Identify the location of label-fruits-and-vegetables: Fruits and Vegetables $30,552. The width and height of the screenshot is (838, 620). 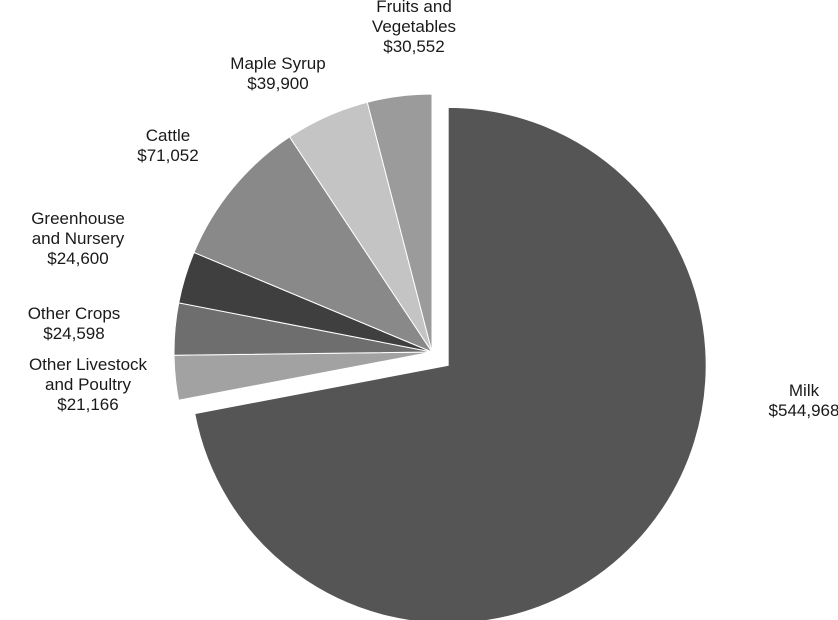
(414, 28).